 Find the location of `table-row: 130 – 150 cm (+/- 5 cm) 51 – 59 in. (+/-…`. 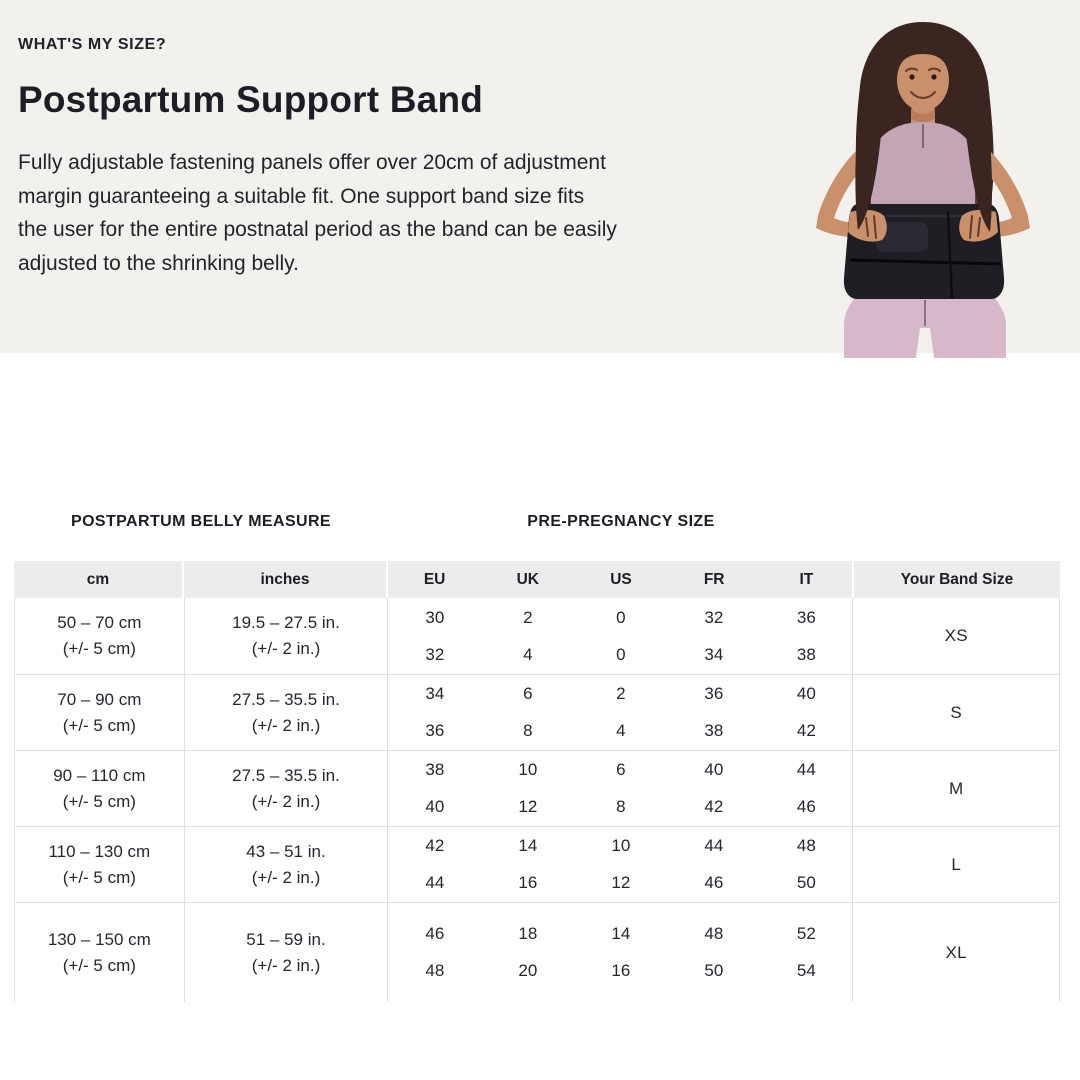

table-row: 130 – 150 cm (+/- 5 cm) 51 – 59 in. (+/-… is located at coordinates (537, 952).